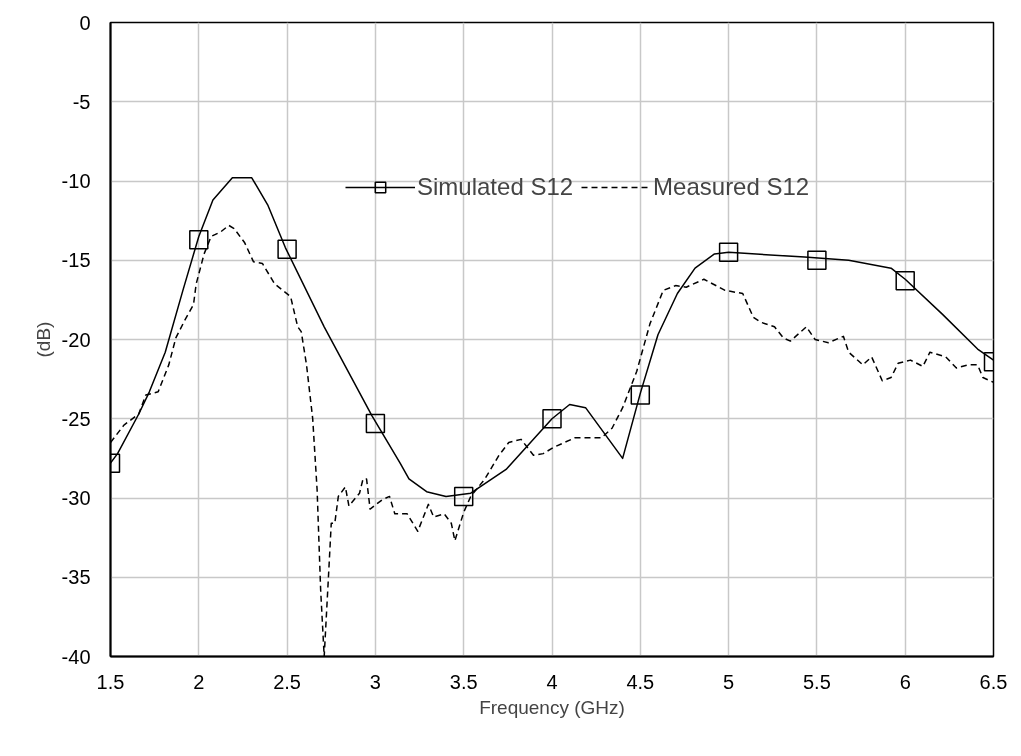 The height and width of the screenshot is (756, 1021). I want to click on x-tick-label: 6, so click(905, 681).